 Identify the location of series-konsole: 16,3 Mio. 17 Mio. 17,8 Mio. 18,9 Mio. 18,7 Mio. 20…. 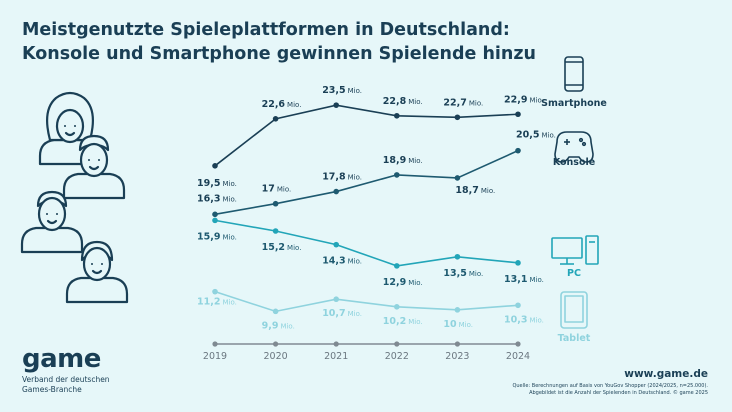
(376, 174).